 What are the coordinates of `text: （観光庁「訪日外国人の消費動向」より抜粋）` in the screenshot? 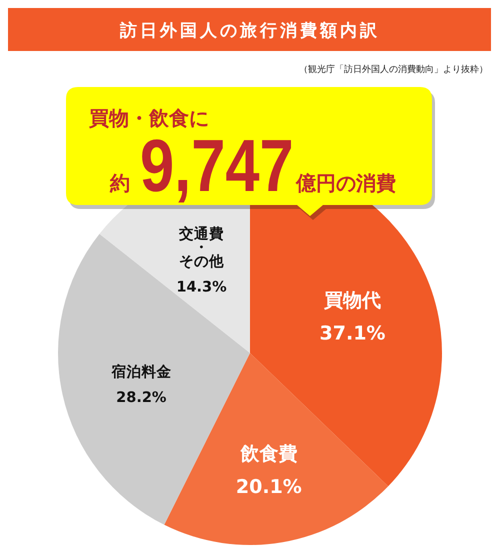 It's located at (393, 69).